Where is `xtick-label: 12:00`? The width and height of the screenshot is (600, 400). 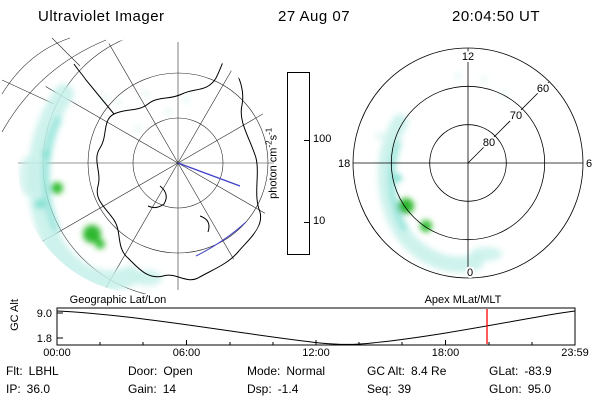 xtick-label: 12:00 is located at coordinates (316, 352).